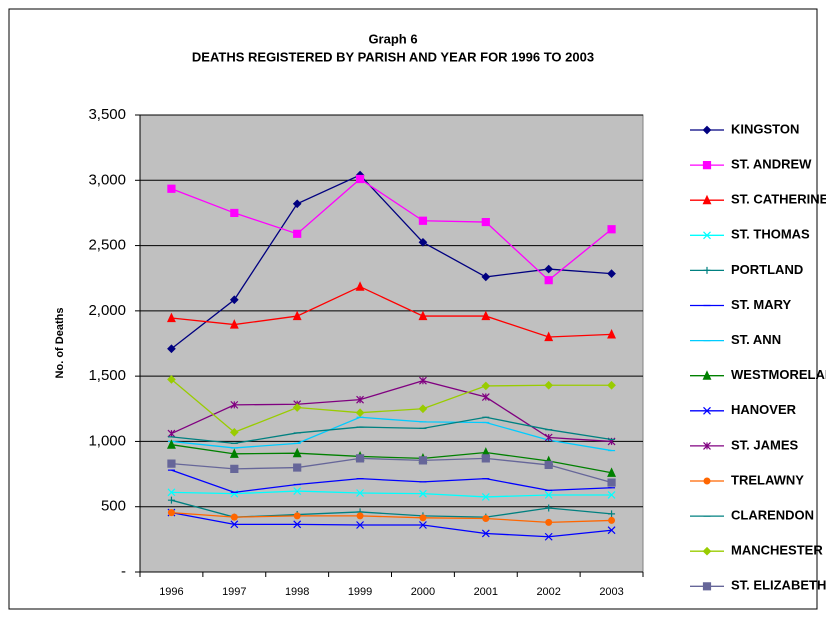 The width and height of the screenshot is (826, 619). What do you see at coordinates (611, 592) in the screenshot?
I see `x-tick-label: 2003` at bounding box center [611, 592].